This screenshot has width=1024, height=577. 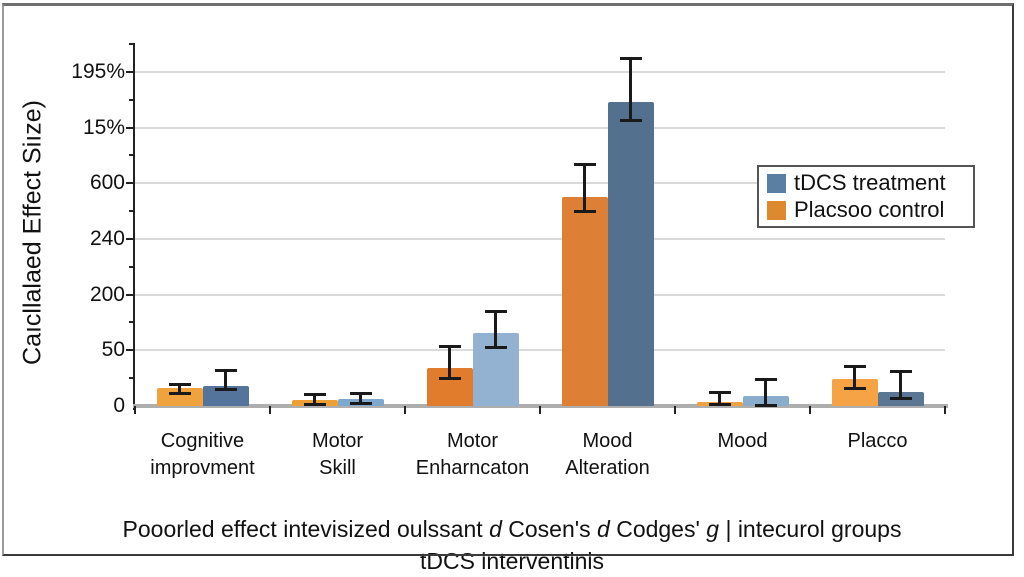 I want to click on caption-segment: g, so click(x=713, y=529).